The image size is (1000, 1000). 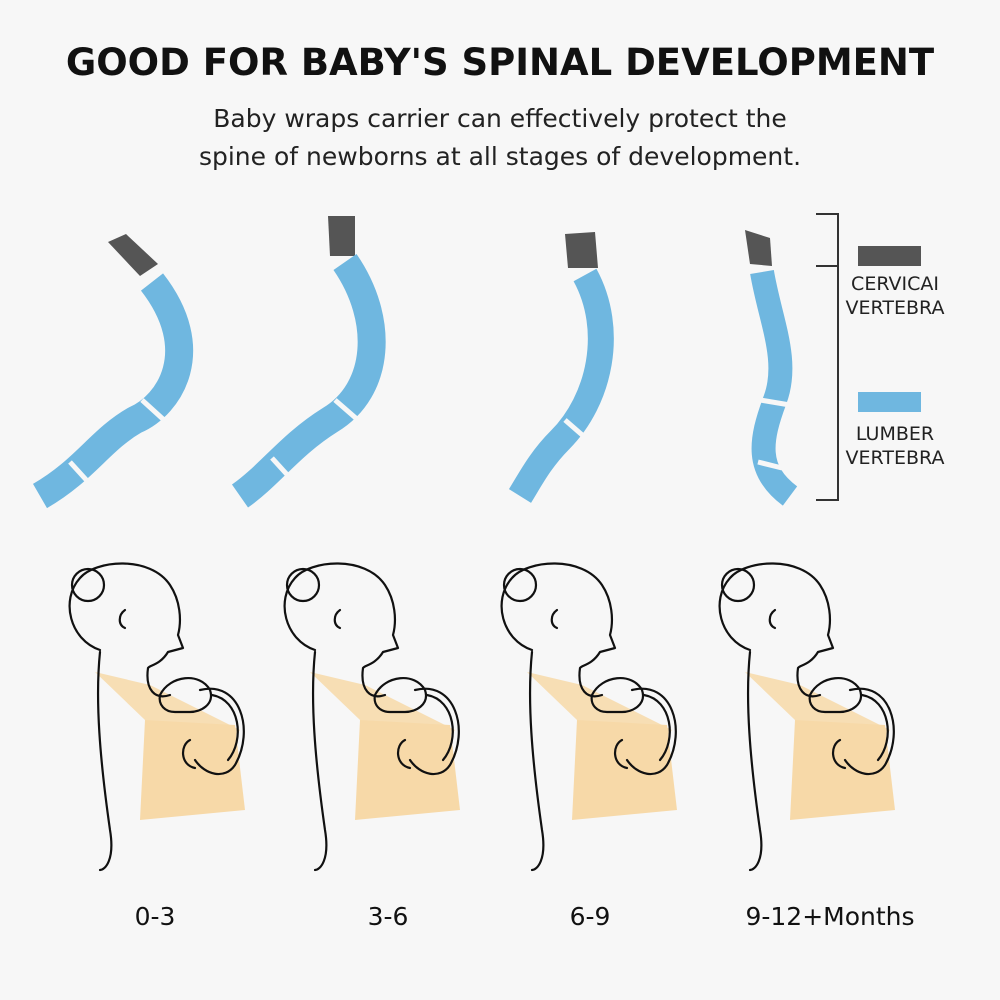 I want to click on legend-label: LUMBER, so click(x=895, y=434).